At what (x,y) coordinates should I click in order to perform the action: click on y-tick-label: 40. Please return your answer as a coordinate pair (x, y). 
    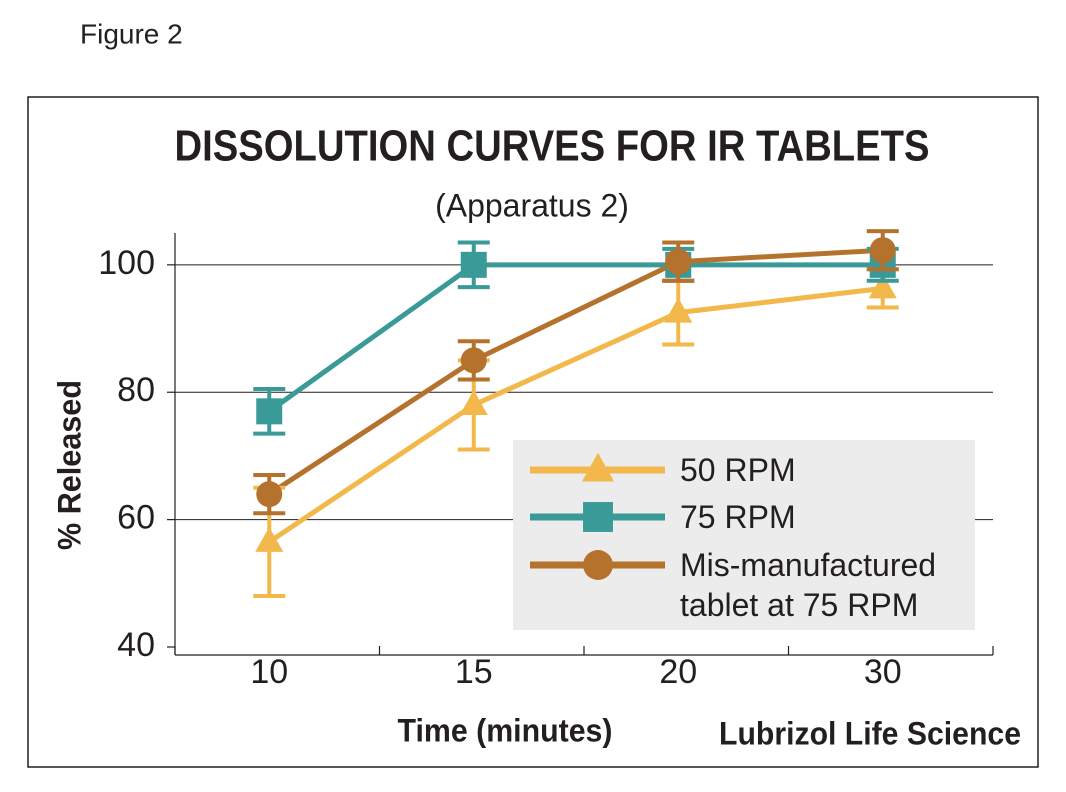
    Looking at the image, I should click on (136, 645).